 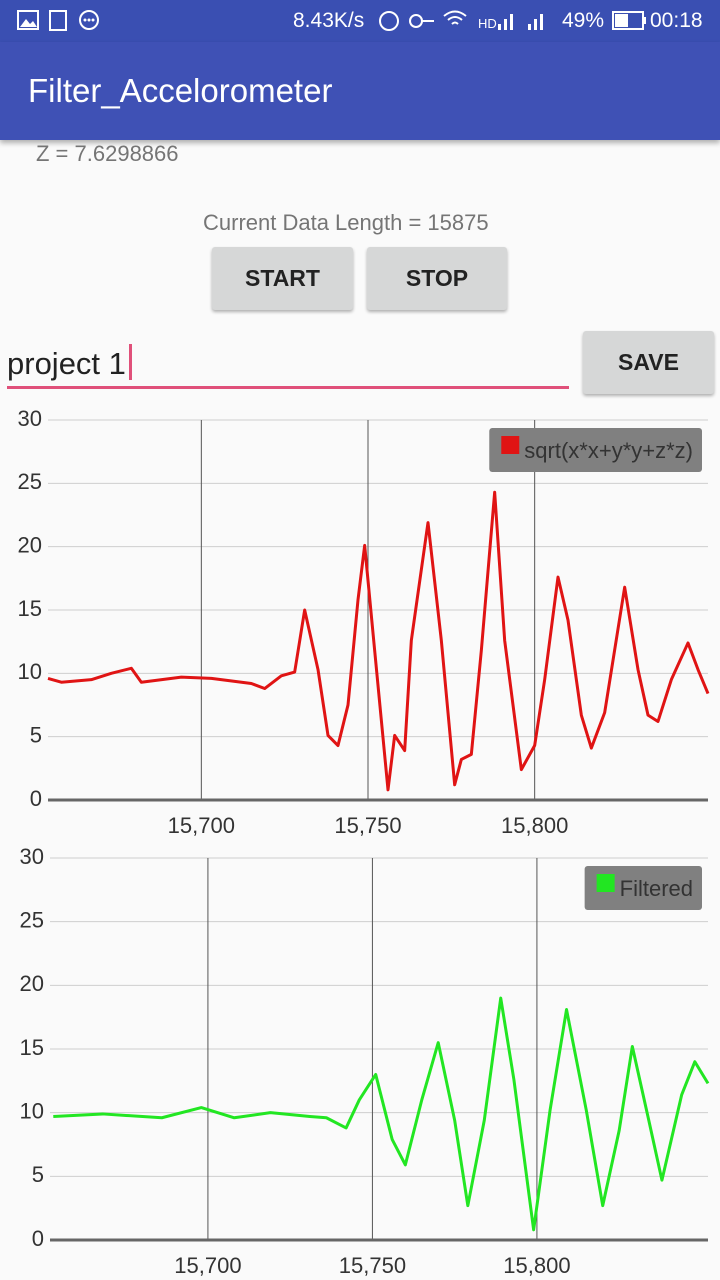 What do you see at coordinates (583, 20) in the screenshot?
I see `battery-percent: 49%` at bounding box center [583, 20].